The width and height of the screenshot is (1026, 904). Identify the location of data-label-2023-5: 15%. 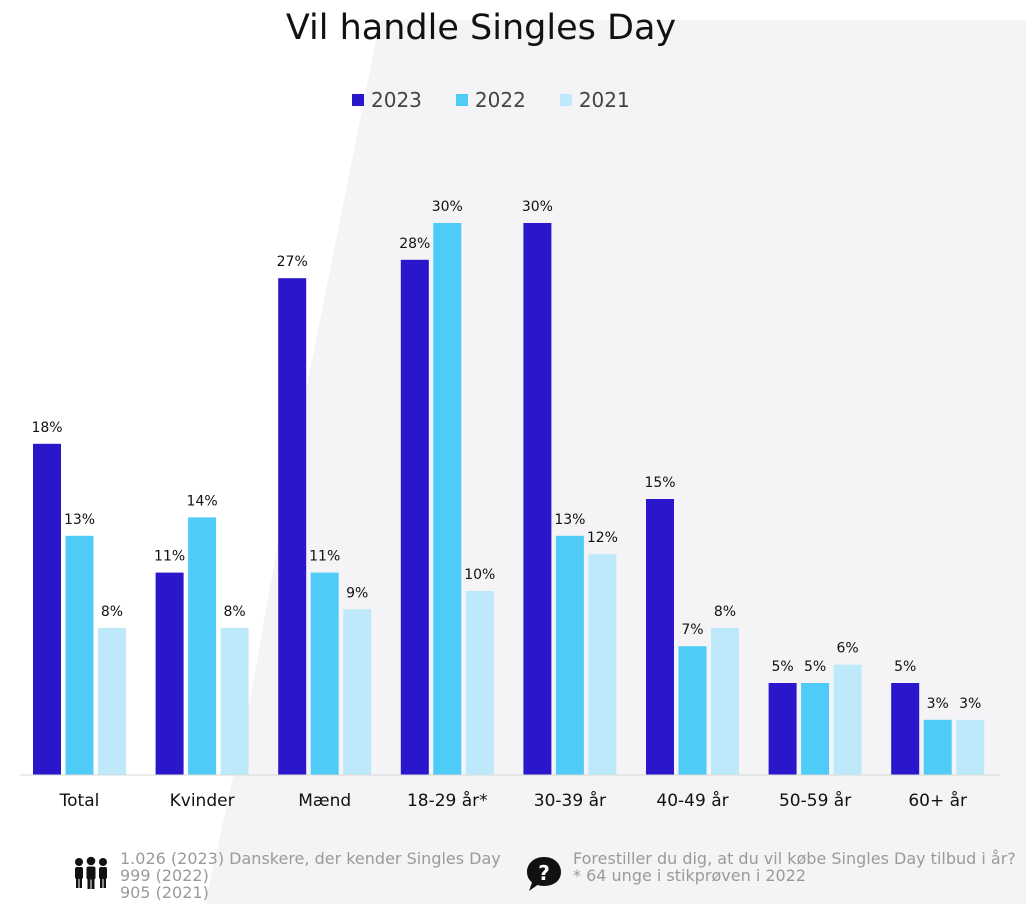
(659, 483).